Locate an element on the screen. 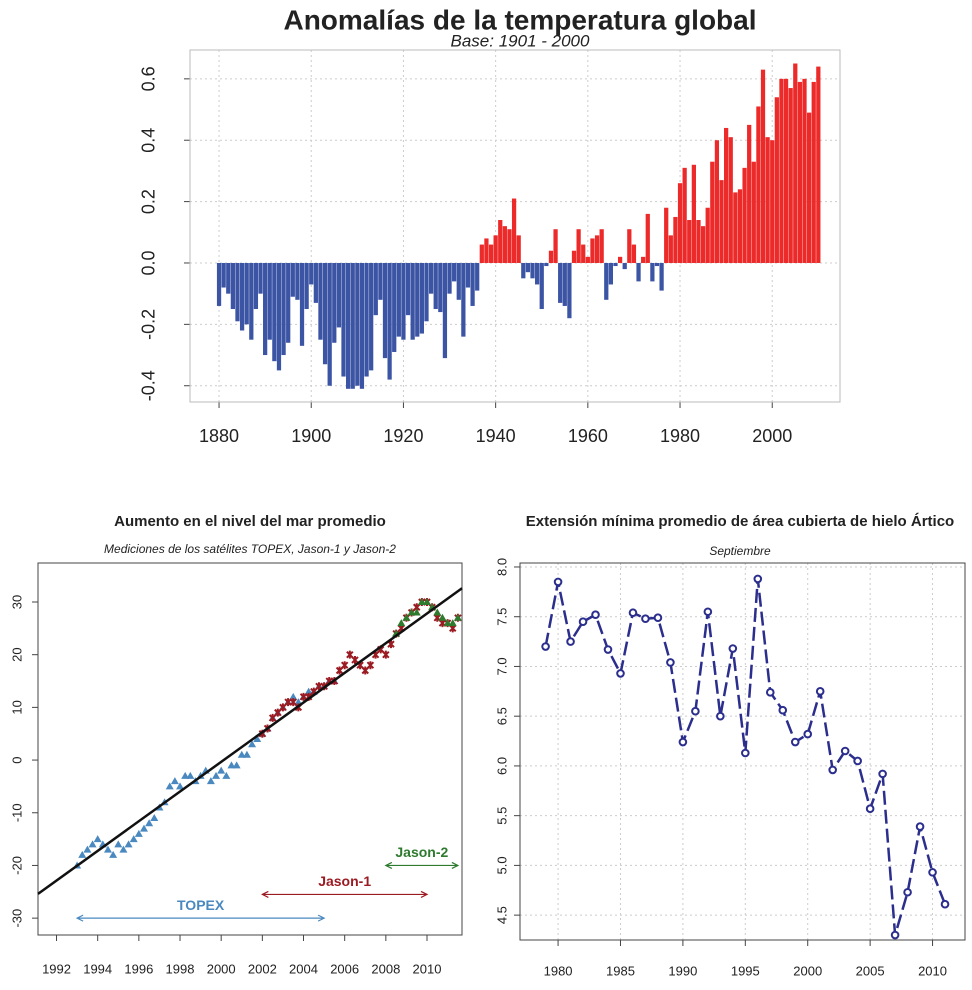 This screenshot has width=972, height=990. y-tick-label: 10 is located at coordinates (16, 707).